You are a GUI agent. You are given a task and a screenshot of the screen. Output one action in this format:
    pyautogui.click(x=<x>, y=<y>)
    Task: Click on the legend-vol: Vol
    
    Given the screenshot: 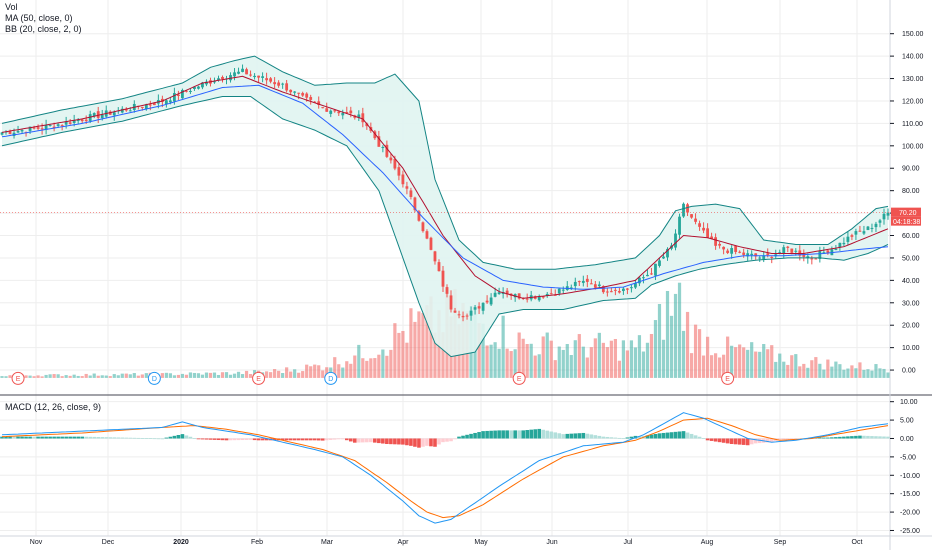 What is the action you would take?
    pyautogui.click(x=11, y=7)
    